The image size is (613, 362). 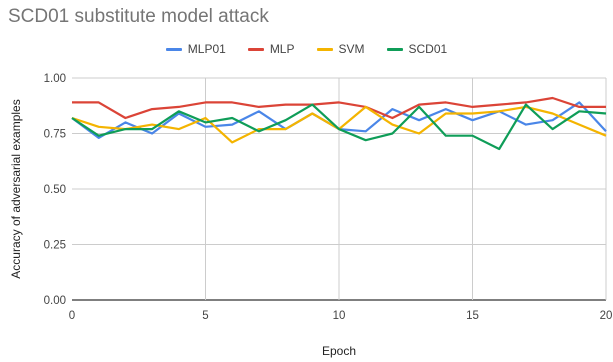 What do you see at coordinates (351, 49) in the screenshot?
I see `legend-label-svm: SVM` at bounding box center [351, 49].